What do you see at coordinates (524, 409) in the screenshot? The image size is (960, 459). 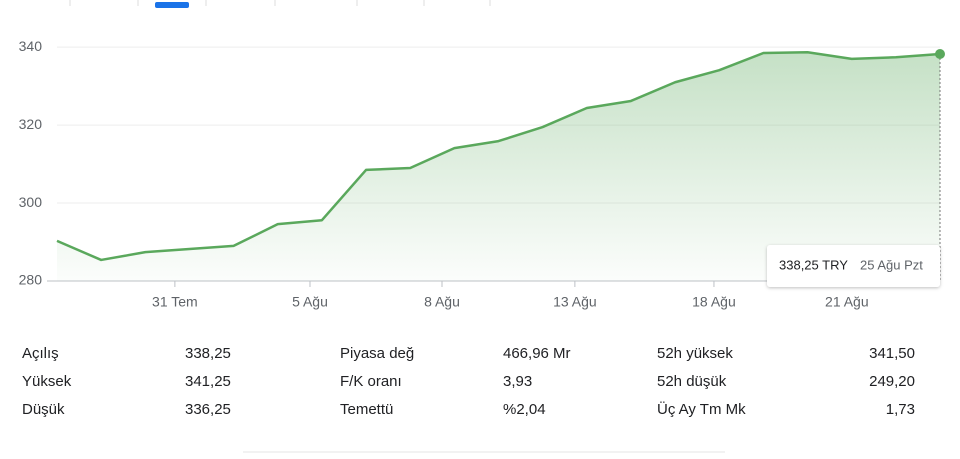 I see `stat-value: %2,04` at bounding box center [524, 409].